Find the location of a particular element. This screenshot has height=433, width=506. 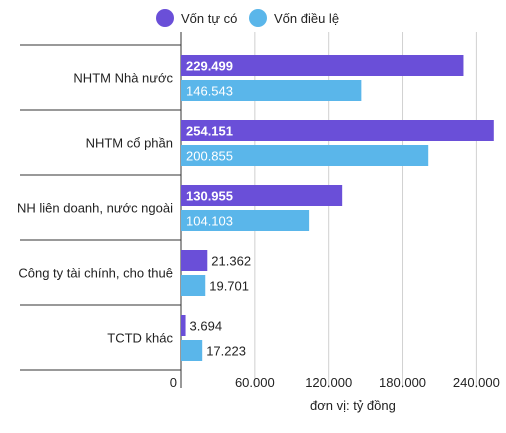

category-label-2: NH liên doanh, nước ngoài is located at coordinates (95, 208).